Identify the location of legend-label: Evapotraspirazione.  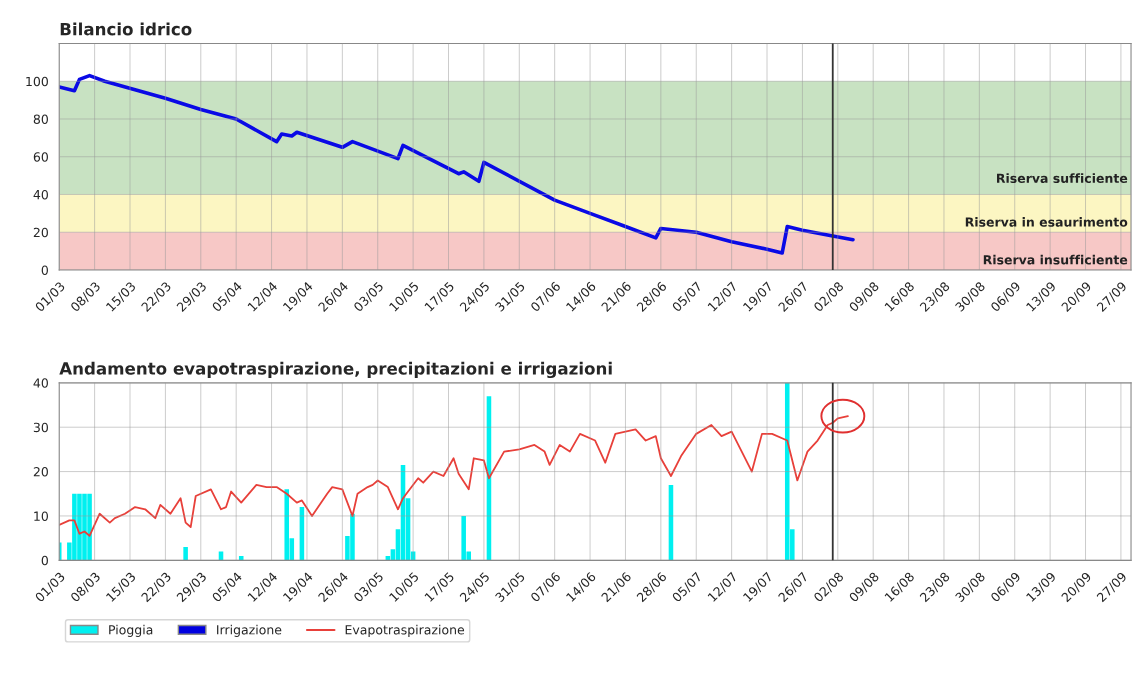
(405, 630).